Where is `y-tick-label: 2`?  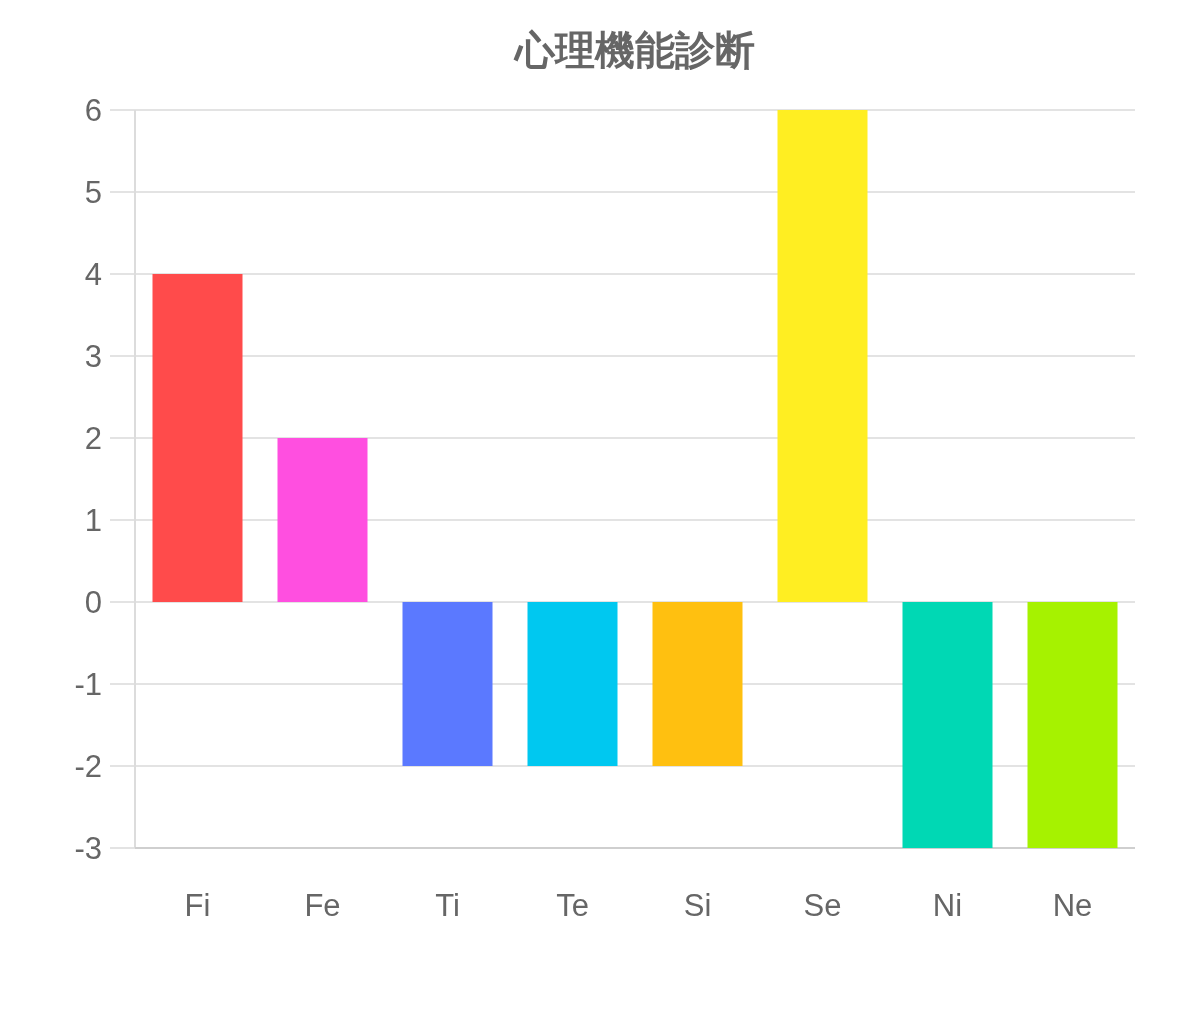 y-tick-label: 2 is located at coordinates (93, 438).